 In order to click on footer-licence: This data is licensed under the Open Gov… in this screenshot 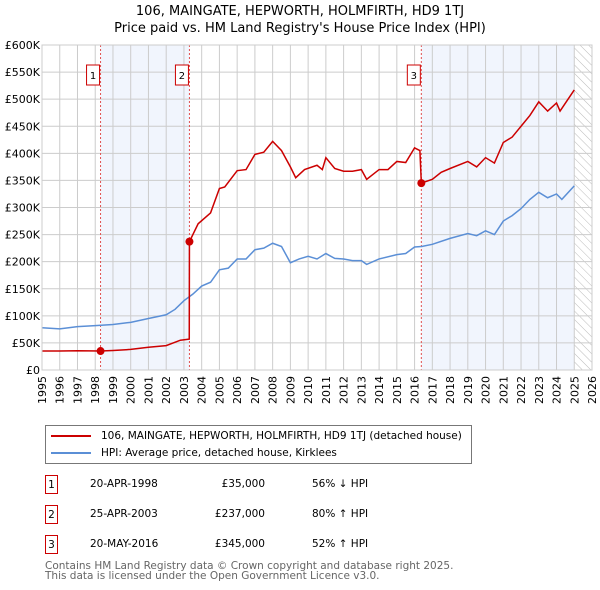, I will do `click(212, 576)`.